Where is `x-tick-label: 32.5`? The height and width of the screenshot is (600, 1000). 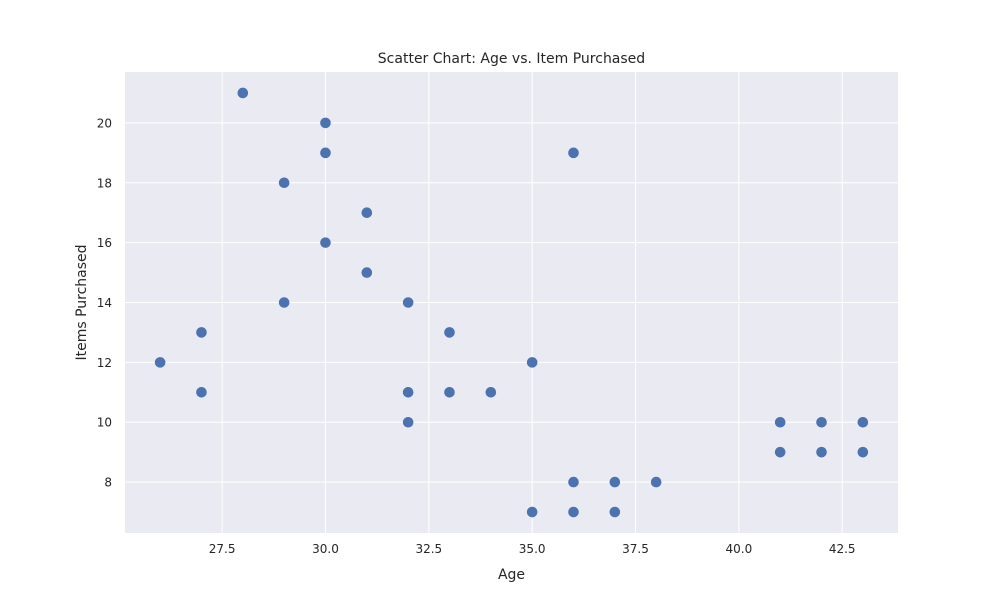 x-tick-label: 32.5 is located at coordinates (428, 549).